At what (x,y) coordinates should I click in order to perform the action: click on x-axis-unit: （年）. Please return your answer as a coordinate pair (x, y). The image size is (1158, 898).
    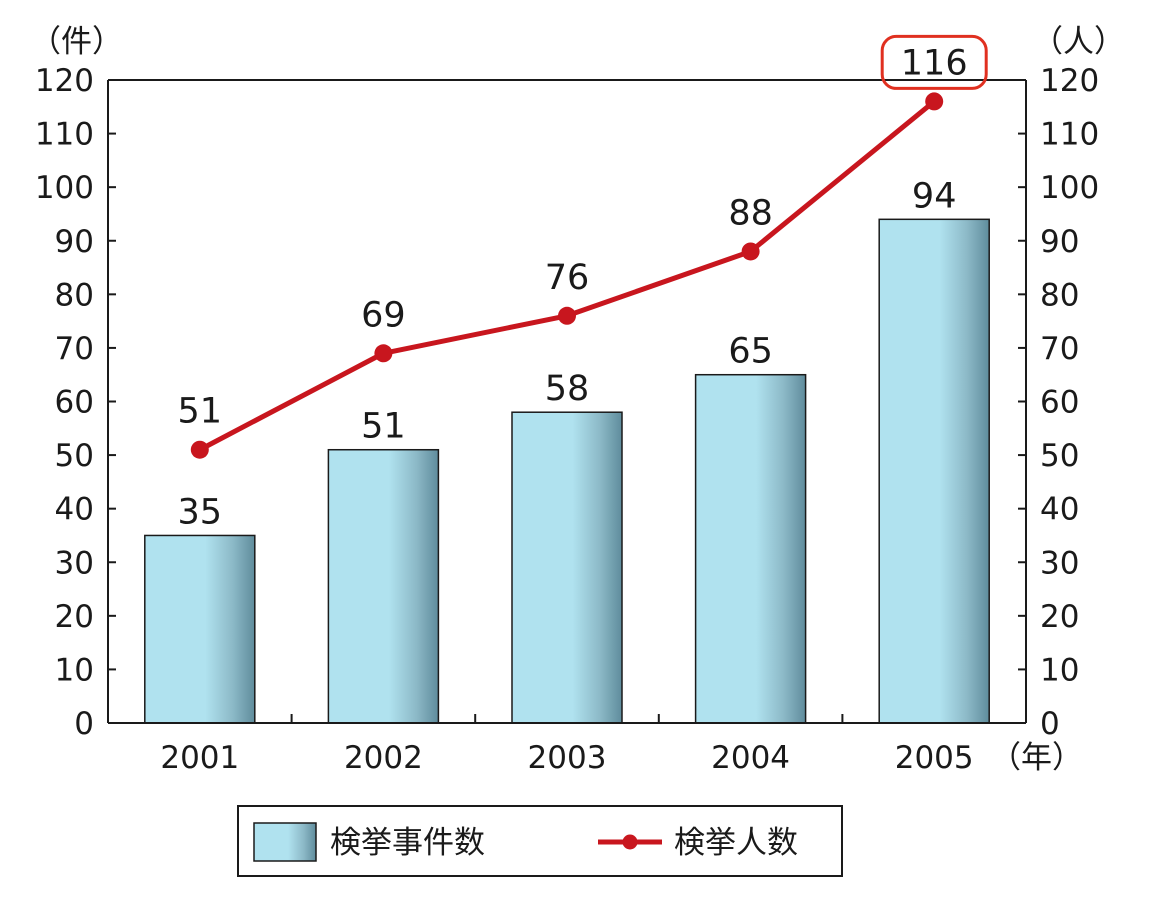
    Looking at the image, I should click on (1036, 758).